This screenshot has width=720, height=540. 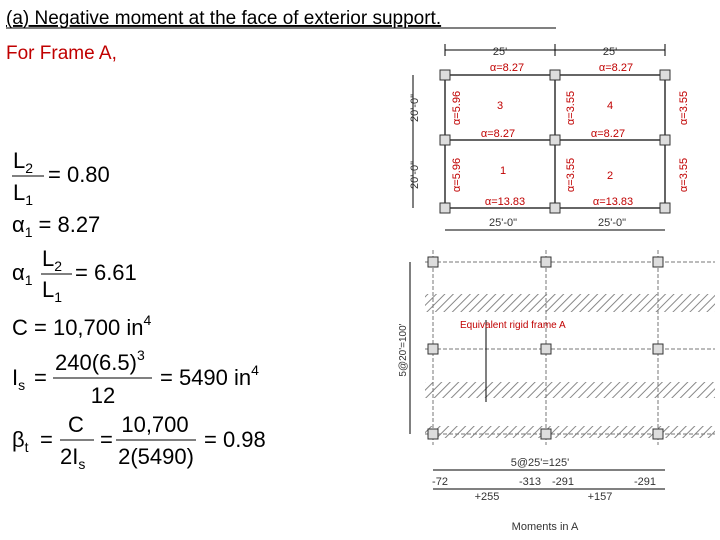 What do you see at coordinates (76, 424) in the screenshot?
I see `num1: C` at bounding box center [76, 424].